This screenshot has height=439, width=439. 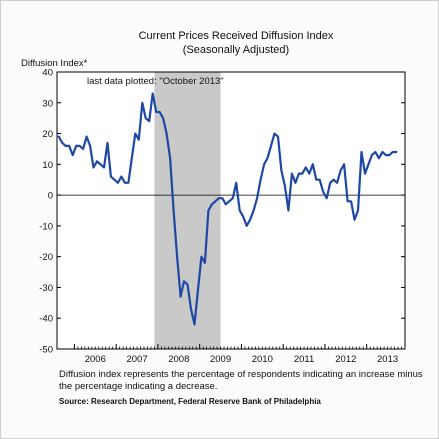 What do you see at coordinates (138, 386) in the screenshot?
I see `footnote-line-2: the percentage indicating a decrease.` at bounding box center [138, 386].